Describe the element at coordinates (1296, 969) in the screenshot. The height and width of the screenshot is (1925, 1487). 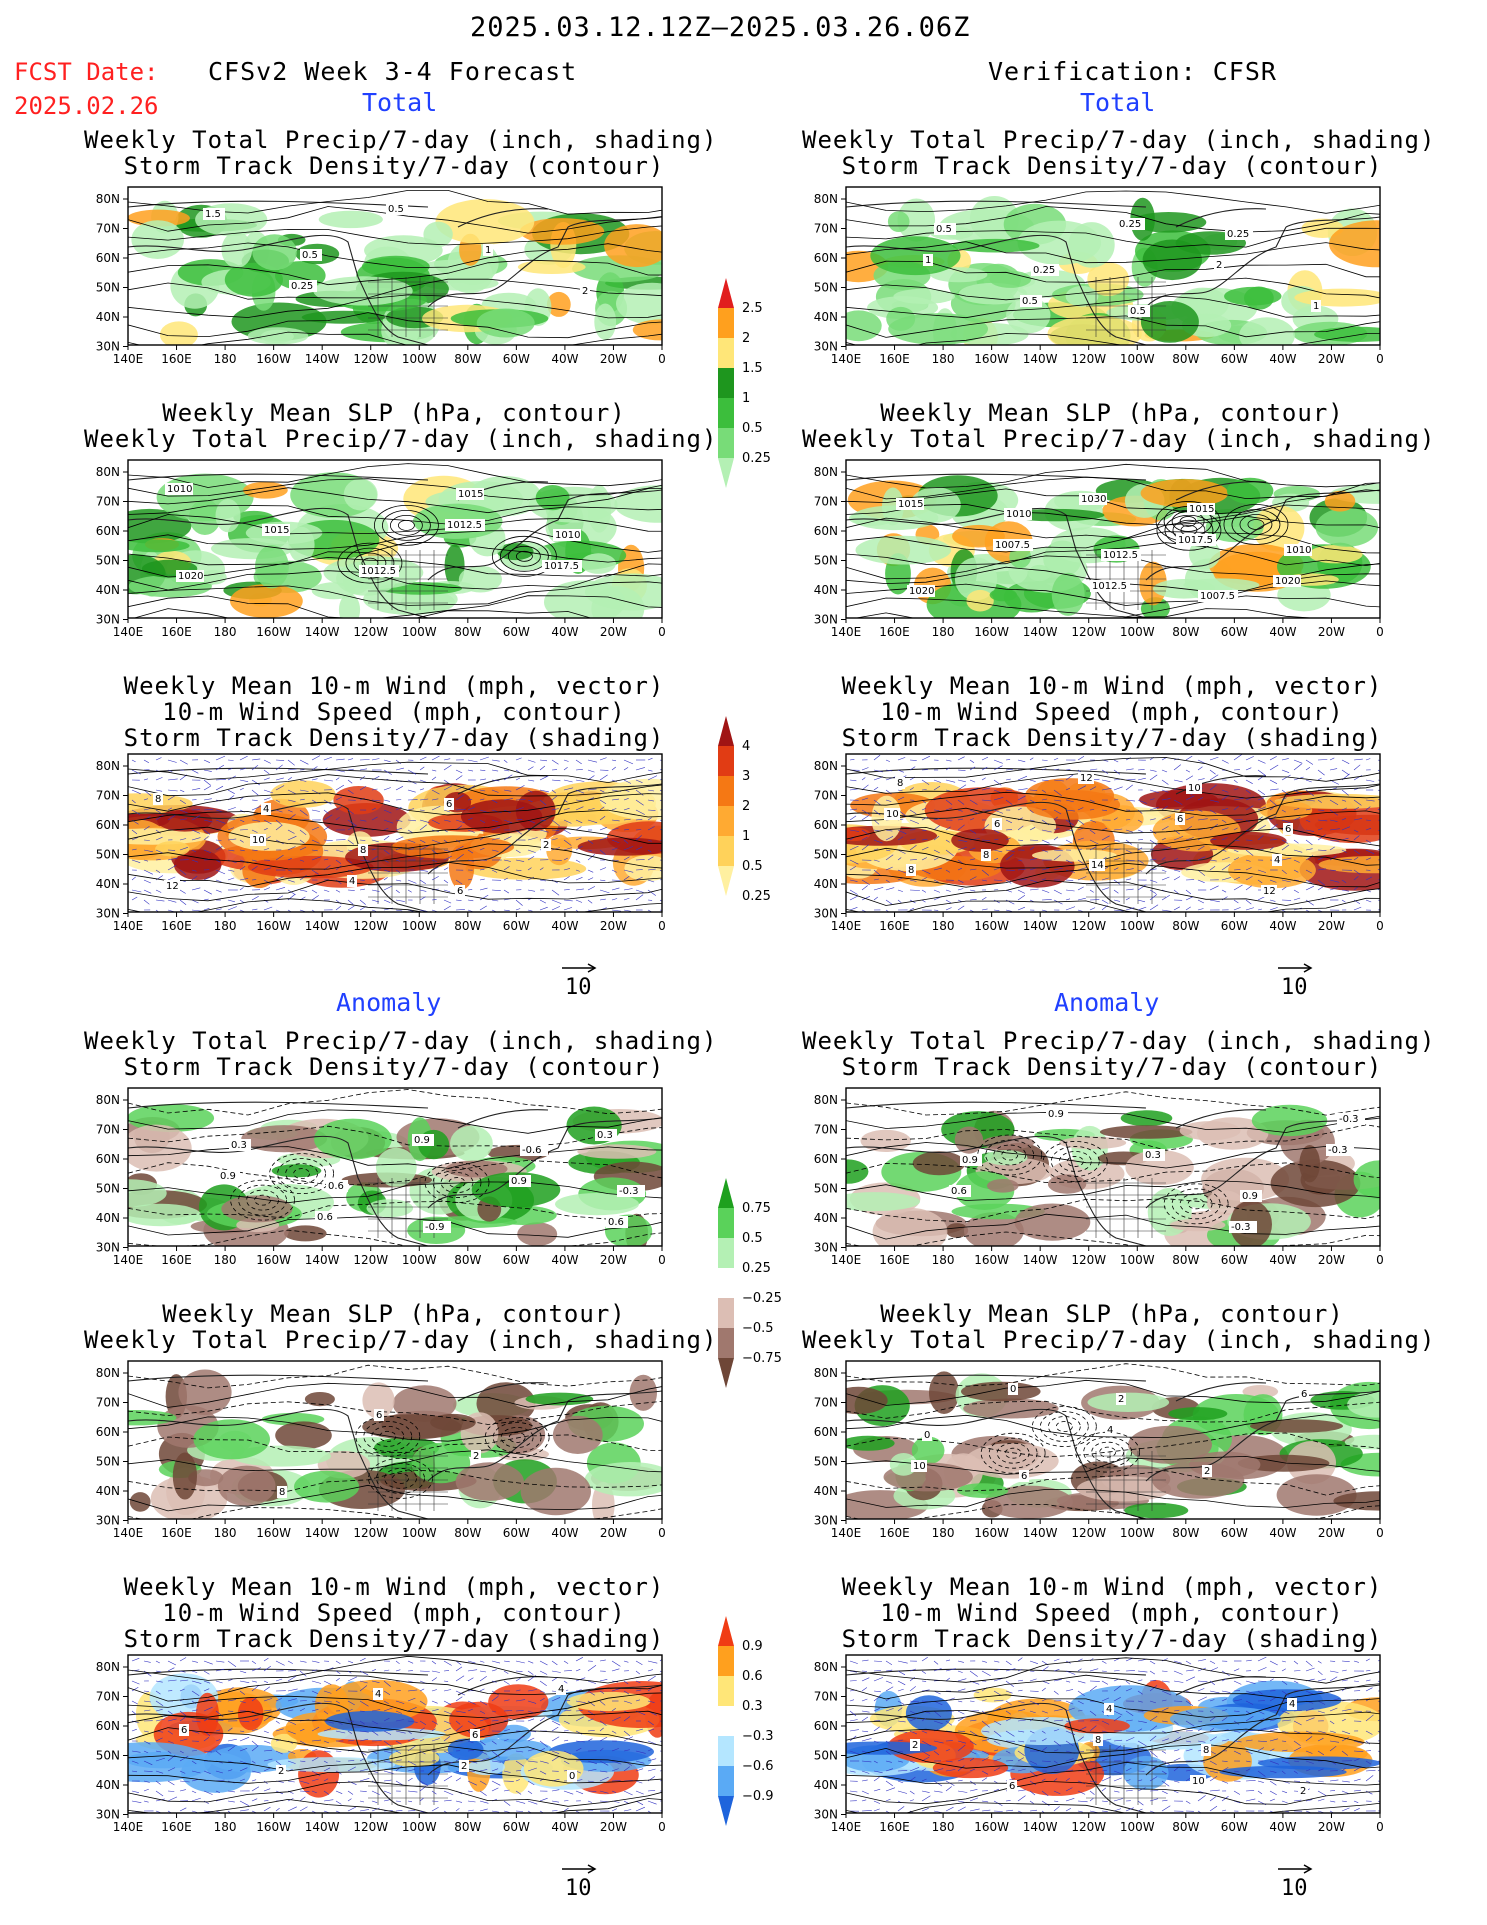
I see `vector-scale-arrow-icon` at that location.